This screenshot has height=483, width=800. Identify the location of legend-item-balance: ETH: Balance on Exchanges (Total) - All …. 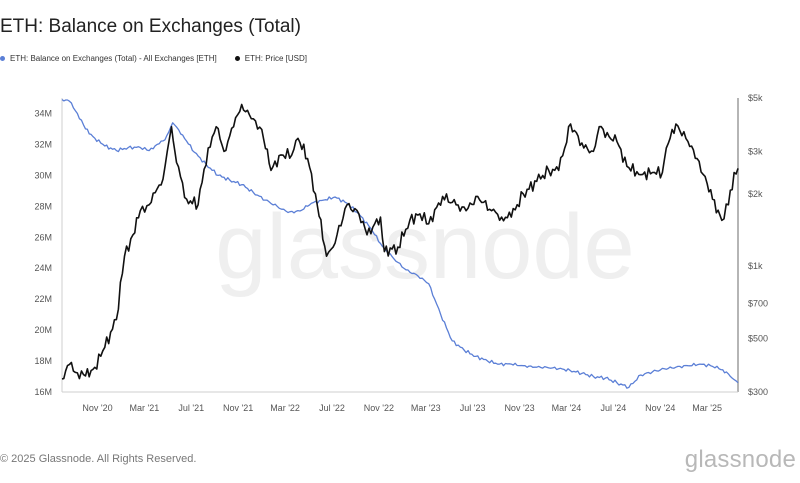
(108, 58).